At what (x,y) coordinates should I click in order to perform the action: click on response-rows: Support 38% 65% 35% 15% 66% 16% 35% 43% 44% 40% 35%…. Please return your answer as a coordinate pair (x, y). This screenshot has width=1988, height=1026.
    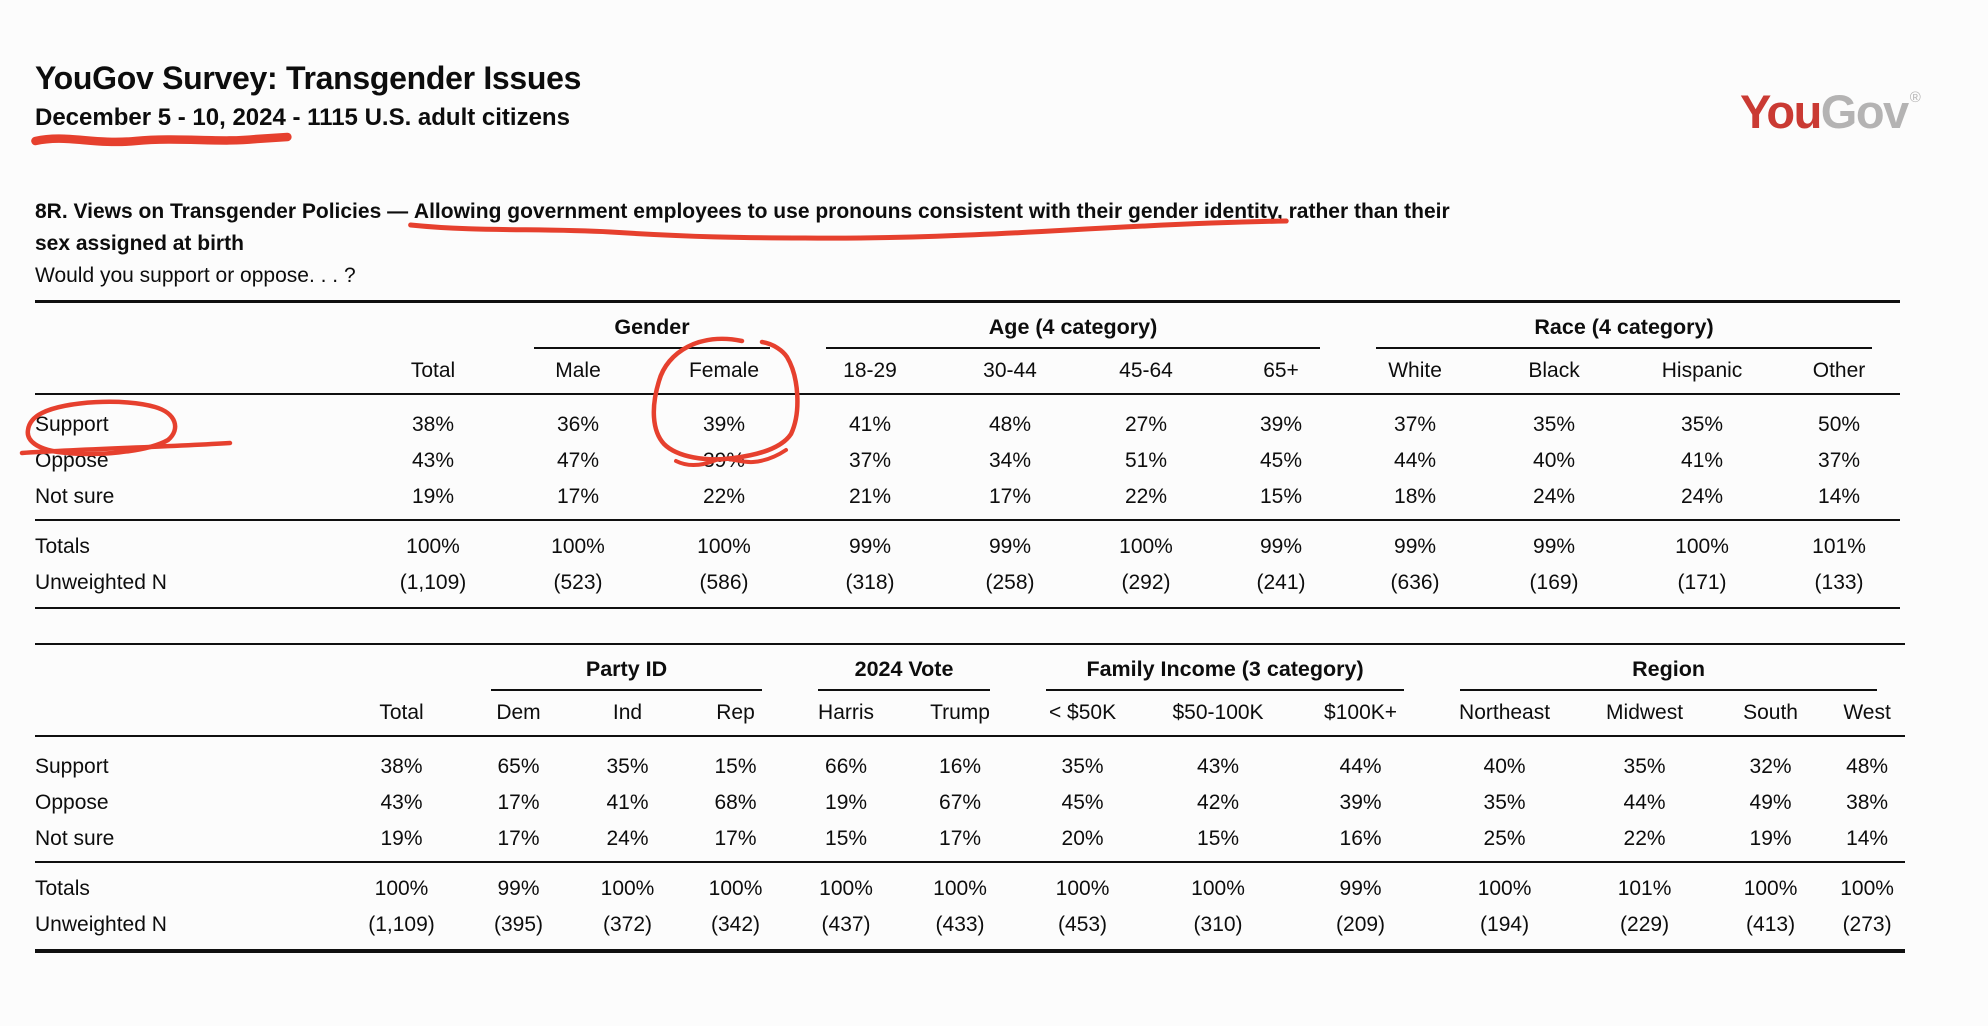
    Looking at the image, I should click on (970, 799).